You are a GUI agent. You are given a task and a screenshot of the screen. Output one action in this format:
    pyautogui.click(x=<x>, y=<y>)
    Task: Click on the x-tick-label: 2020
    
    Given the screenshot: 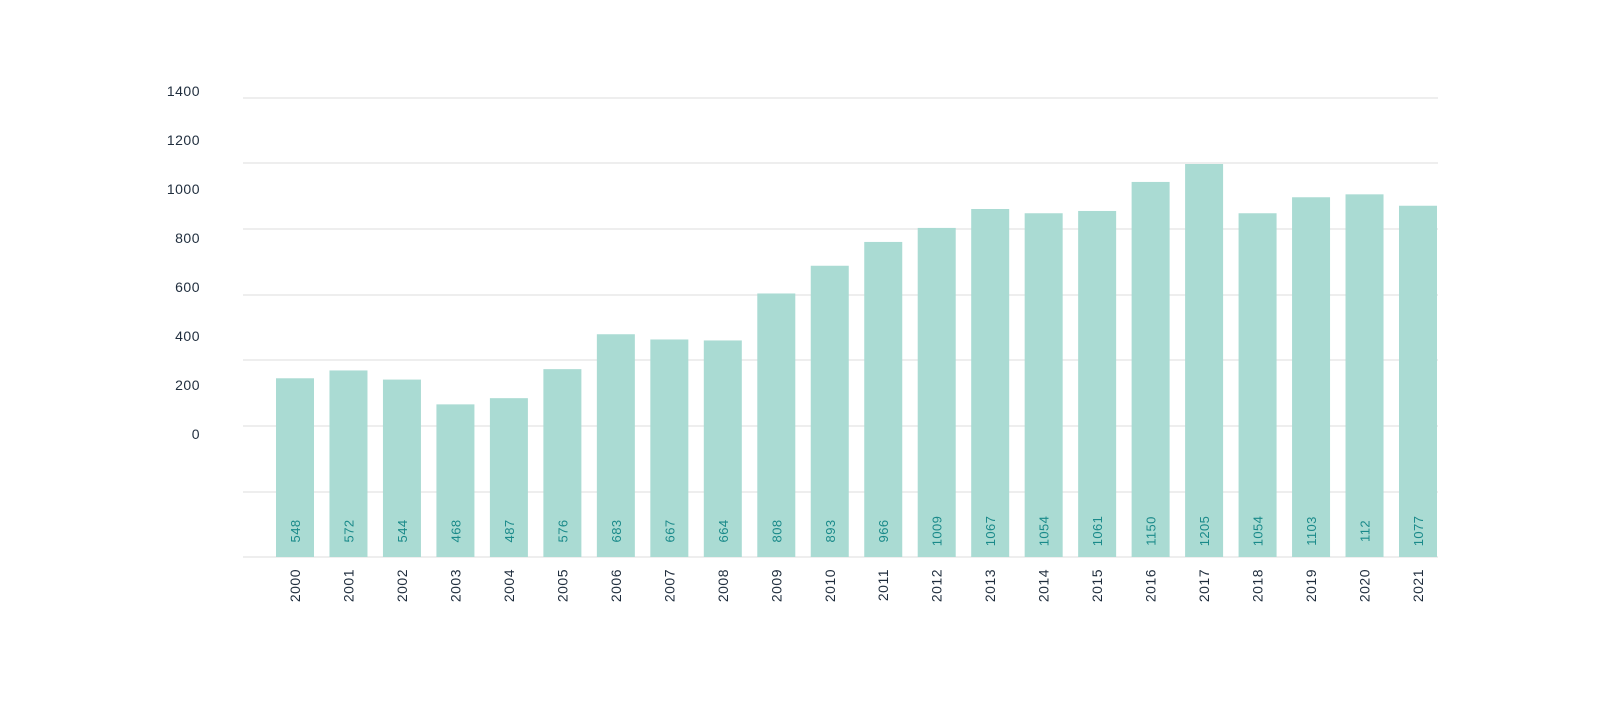 What is the action you would take?
    pyautogui.click(x=1365, y=585)
    